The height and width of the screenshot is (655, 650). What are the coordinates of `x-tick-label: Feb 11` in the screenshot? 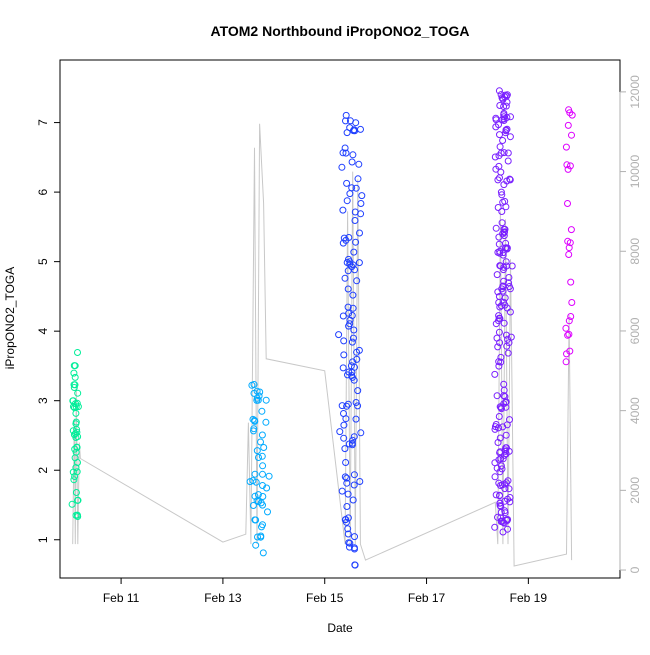 It's located at (121, 598).